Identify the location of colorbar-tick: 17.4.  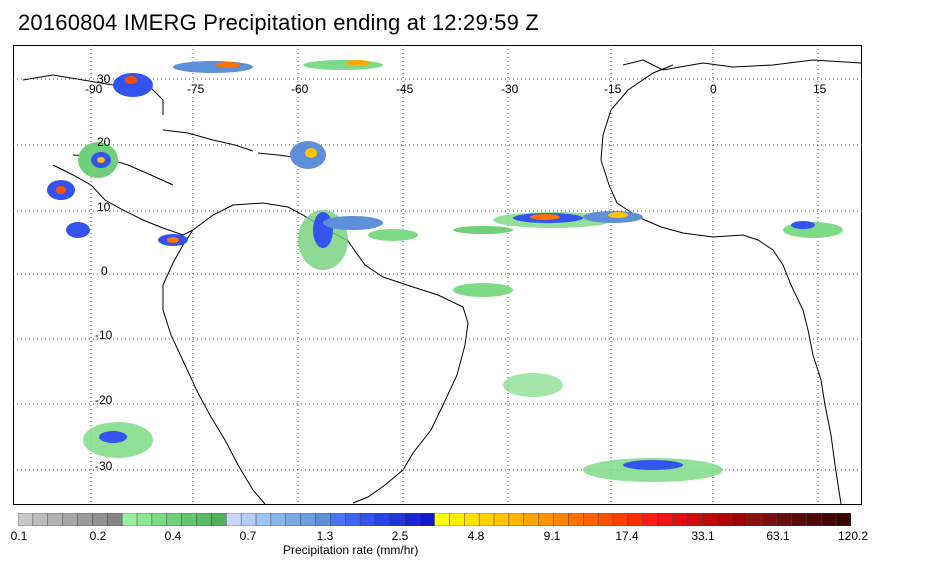
(627, 536).